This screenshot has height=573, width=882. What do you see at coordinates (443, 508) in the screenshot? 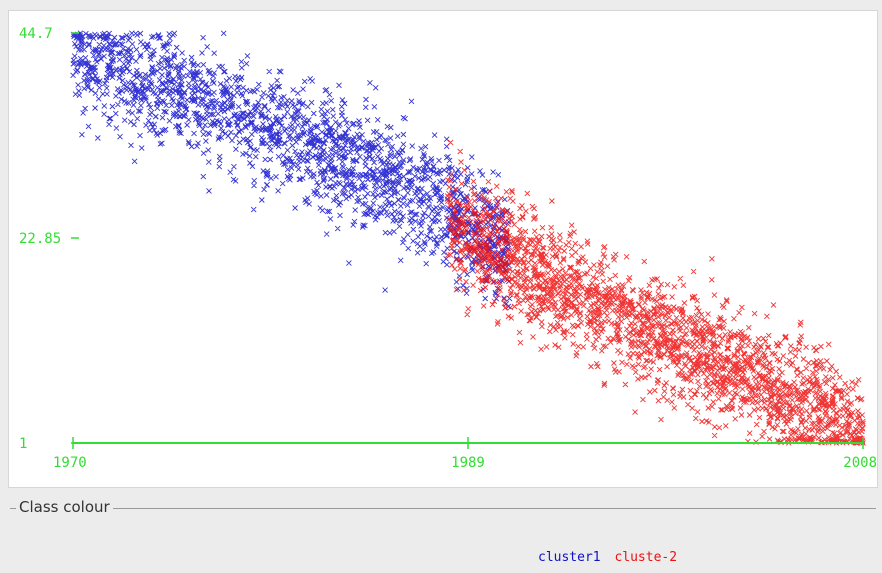
I see `legend-frame` at bounding box center [443, 508].